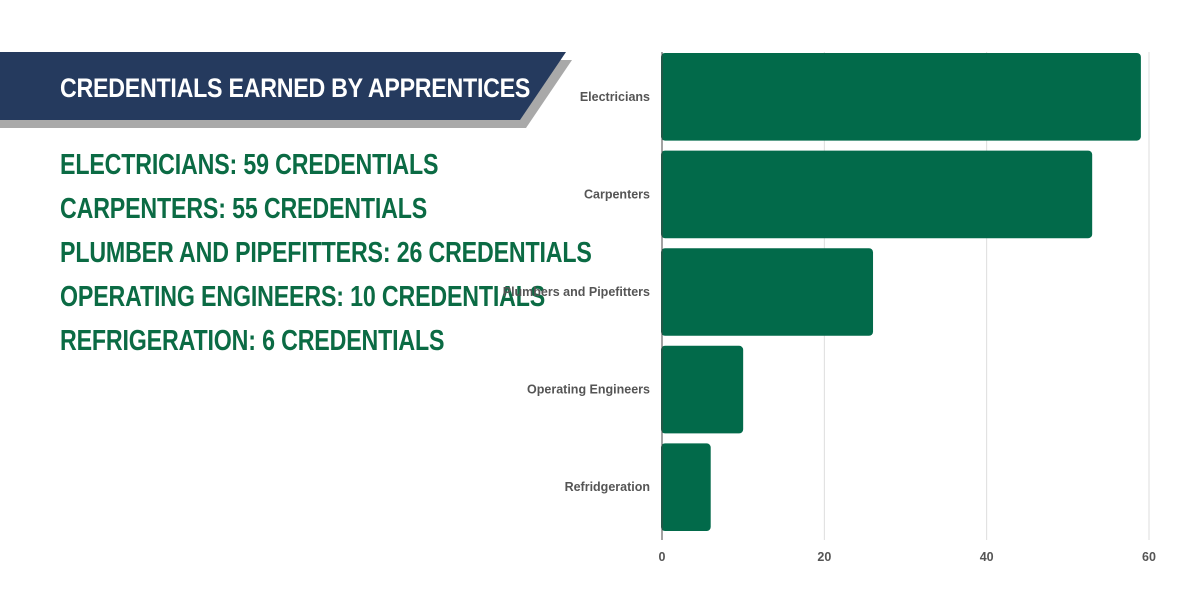 Image resolution: width=1200 pixels, height=600 pixels. What do you see at coordinates (588, 390) in the screenshot?
I see `category-label: Operating Engineers` at bounding box center [588, 390].